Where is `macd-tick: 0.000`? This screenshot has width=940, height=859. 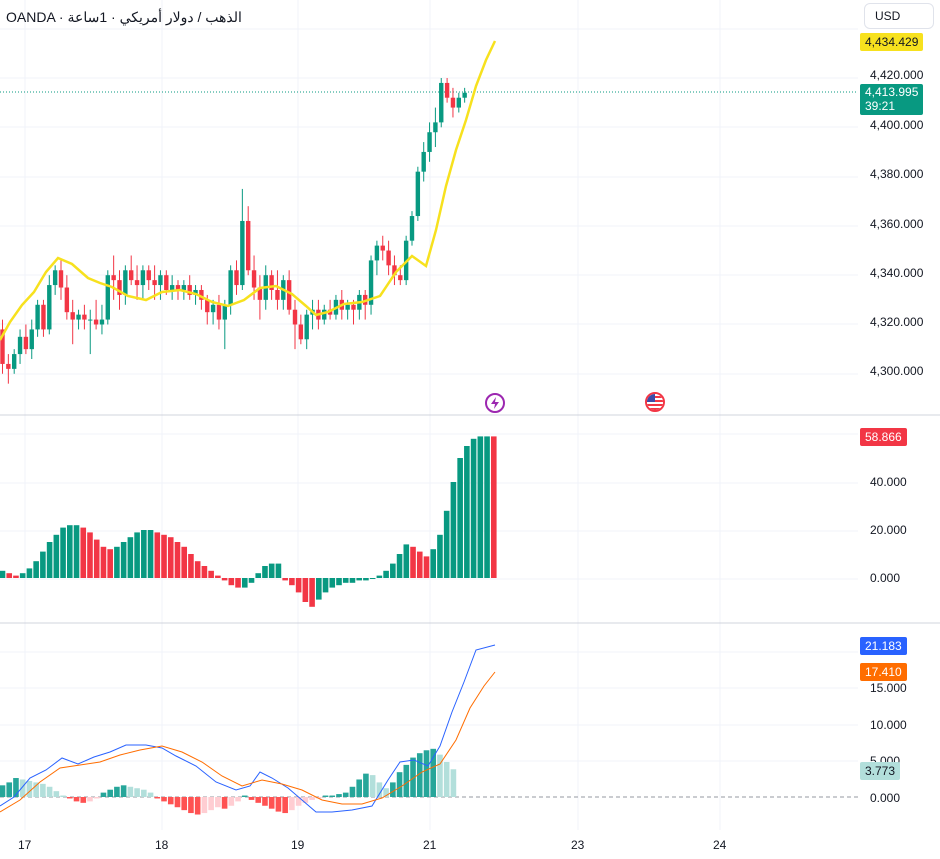
macd-tick: 0.000 is located at coordinates (885, 798).